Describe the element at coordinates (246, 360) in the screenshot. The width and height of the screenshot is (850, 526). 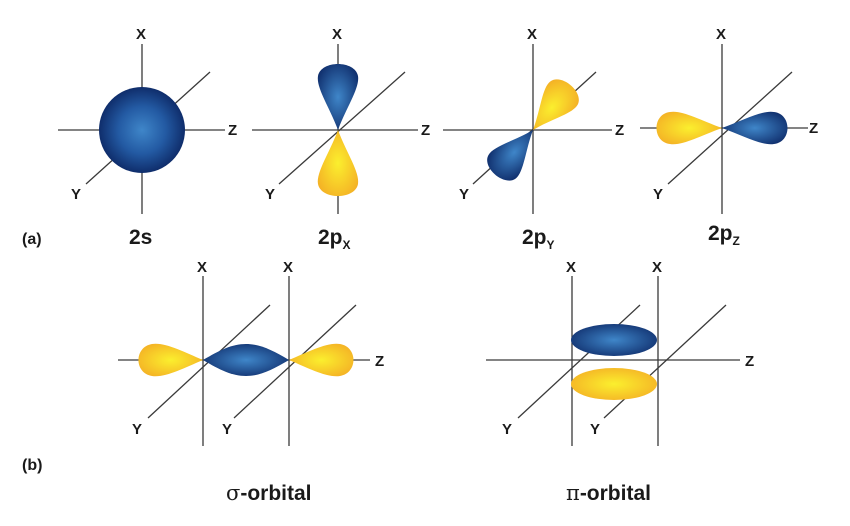
I see `lobe-blue-center` at that location.